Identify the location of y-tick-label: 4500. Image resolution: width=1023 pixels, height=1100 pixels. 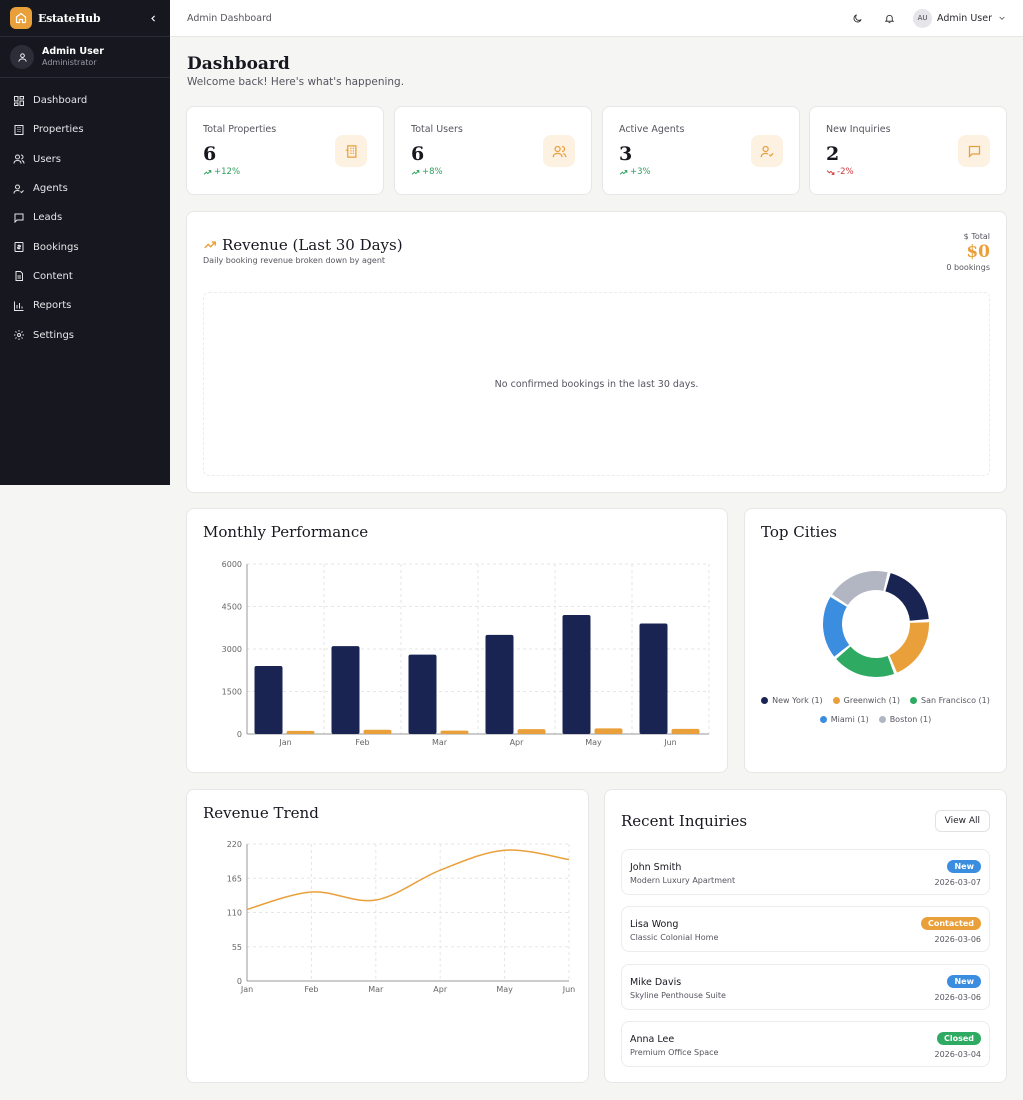
(232, 607).